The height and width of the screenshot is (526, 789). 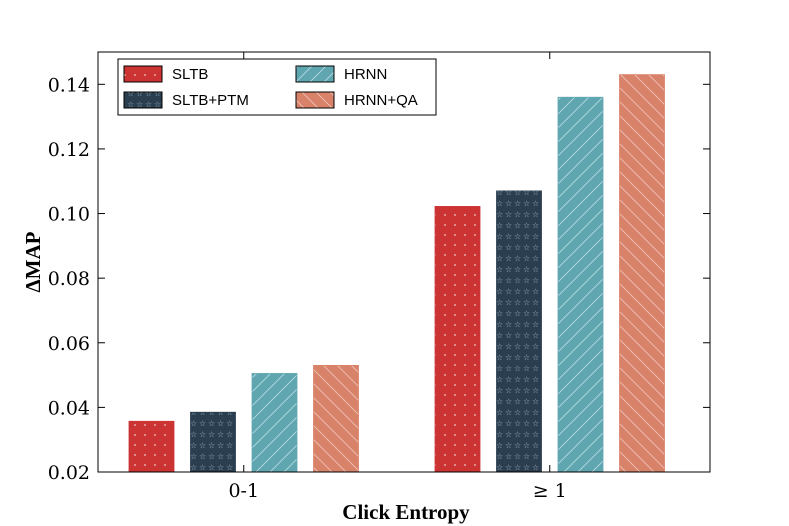 What do you see at coordinates (69, 344) in the screenshot?
I see `y-tick-label: 0.06` at bounding box center [69, 344].